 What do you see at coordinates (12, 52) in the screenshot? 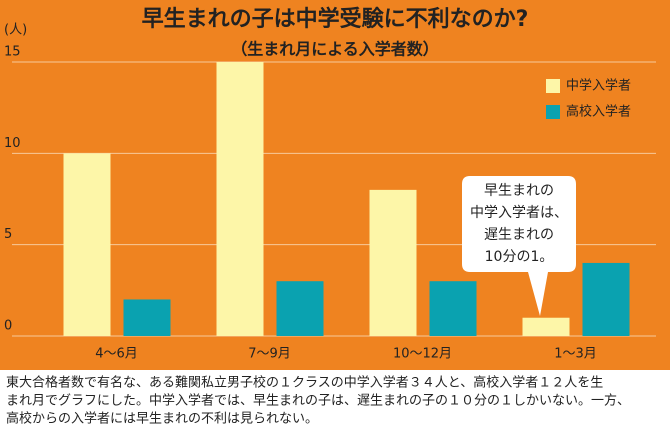
I see `y-tick-label: 15` at bounding box center [12, 52].